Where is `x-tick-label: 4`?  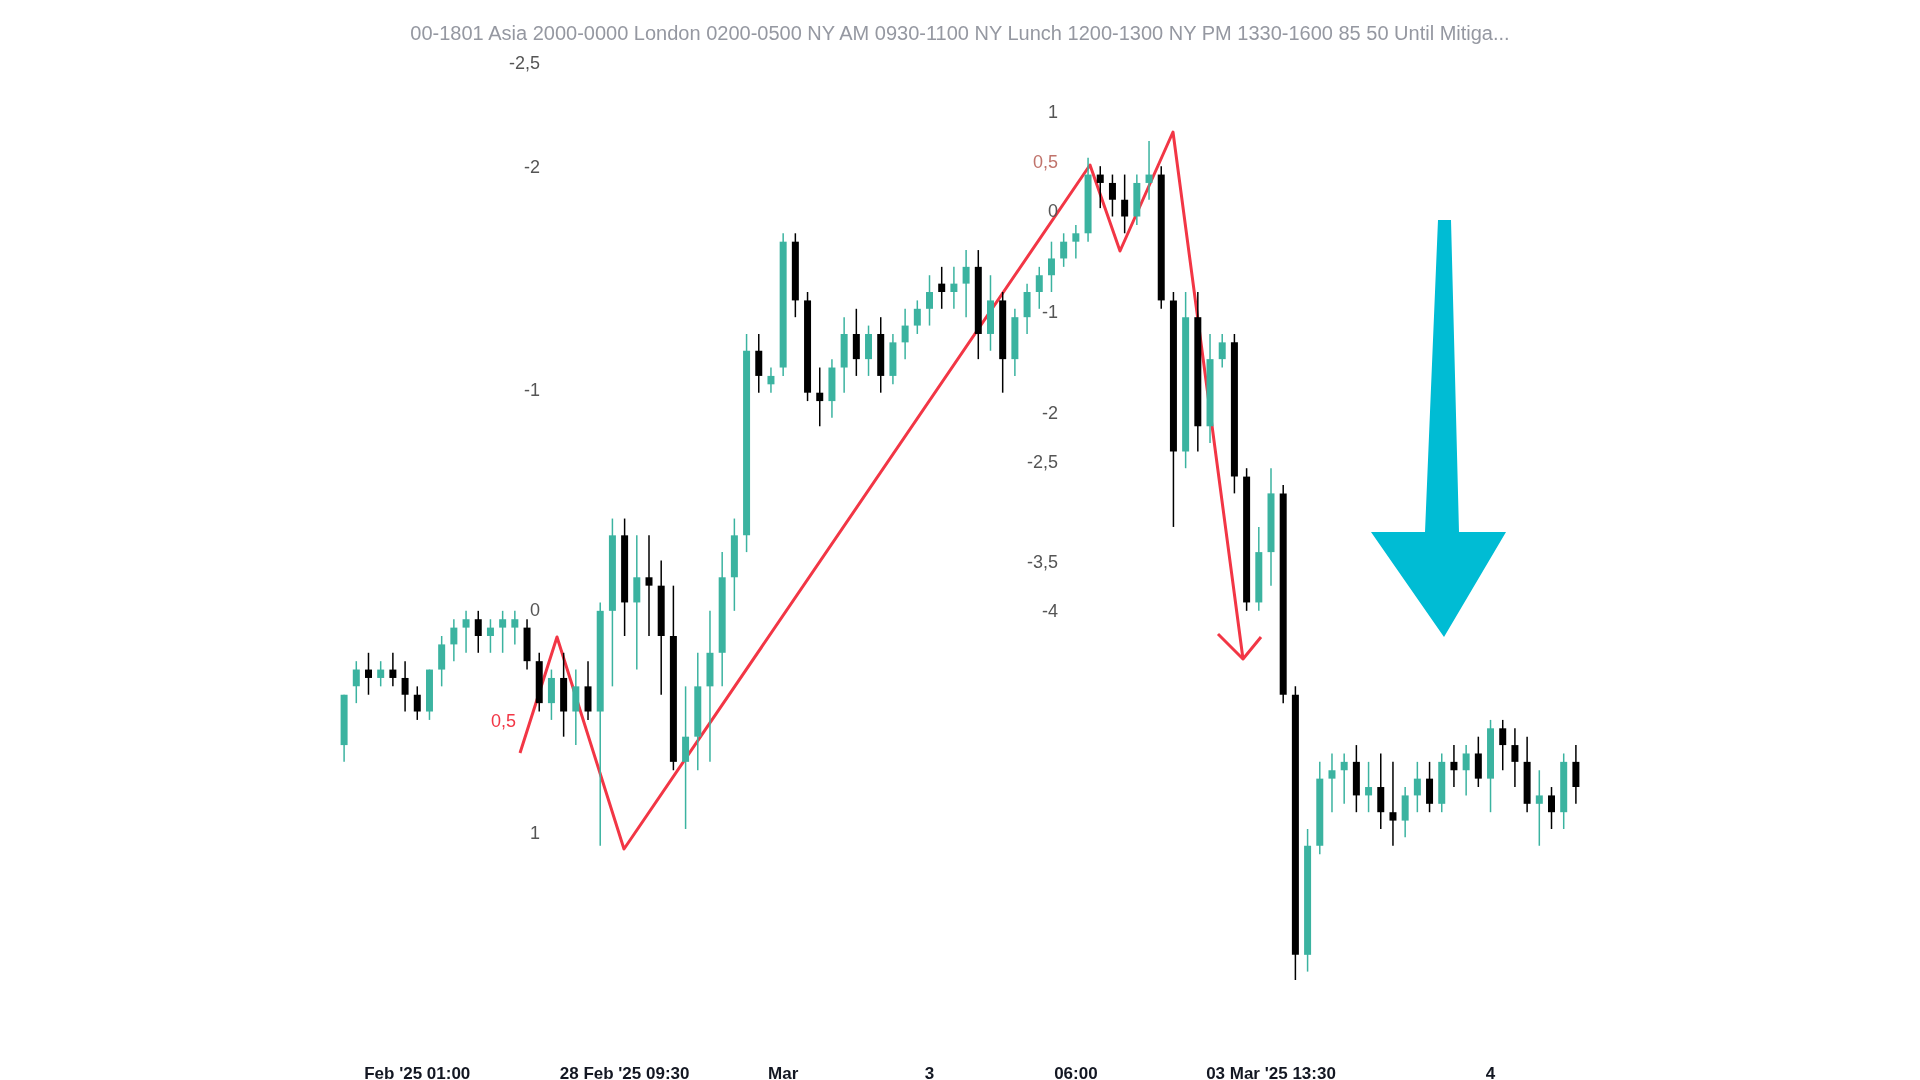
x-tick-label: 4 is located at coordinates (1490, 1071).